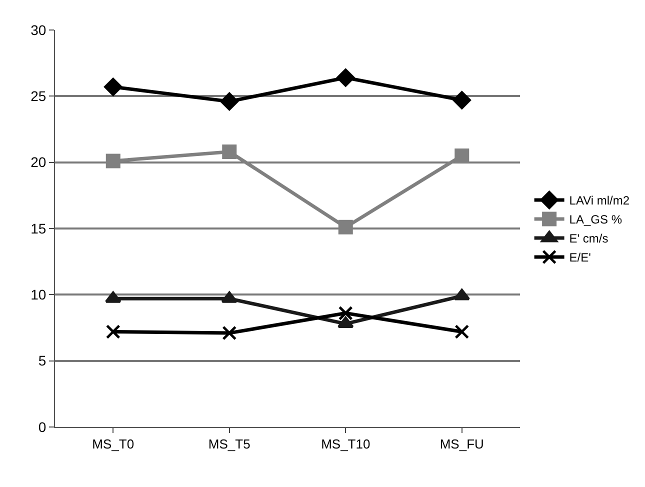 The width and height of the screenshot is (645, 487). Describe the element at coordinates (42, 426) in the screenshot. I see `y-tick-label: 0` at that location.